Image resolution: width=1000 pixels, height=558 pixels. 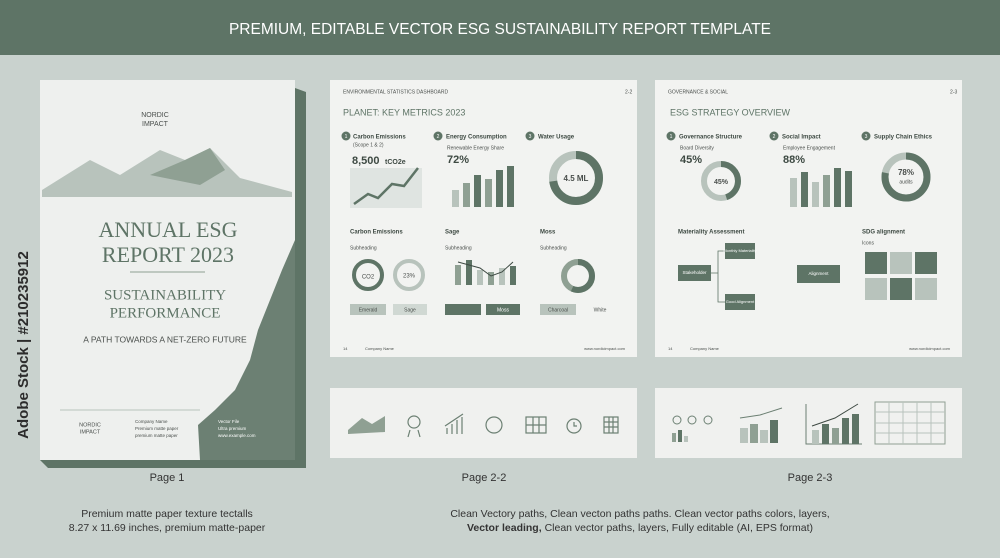 What do you see at coordinates (155, 124) in the screenshot?
I see `cover-brand: IMPACT` at bounding box center [155, 124].